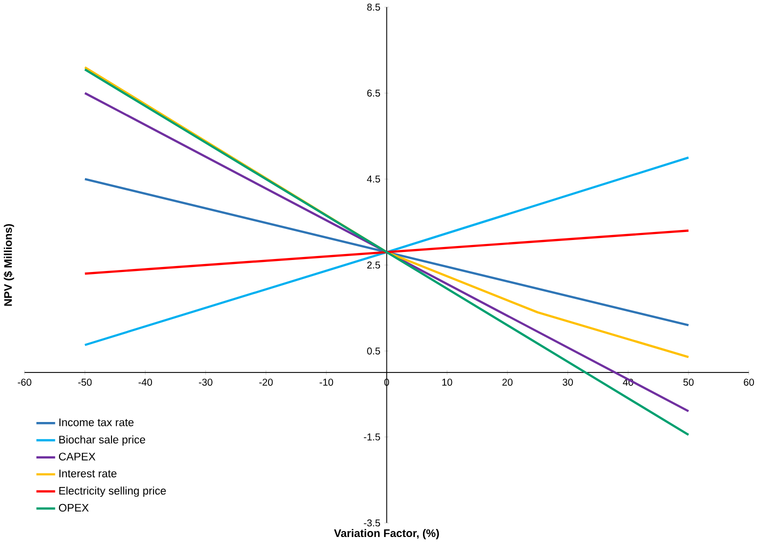 Image resolution: width=758 pixels, height=543 pixels. I want to click on y-axis-title: NPV ($ Millions), so click(9, 265).